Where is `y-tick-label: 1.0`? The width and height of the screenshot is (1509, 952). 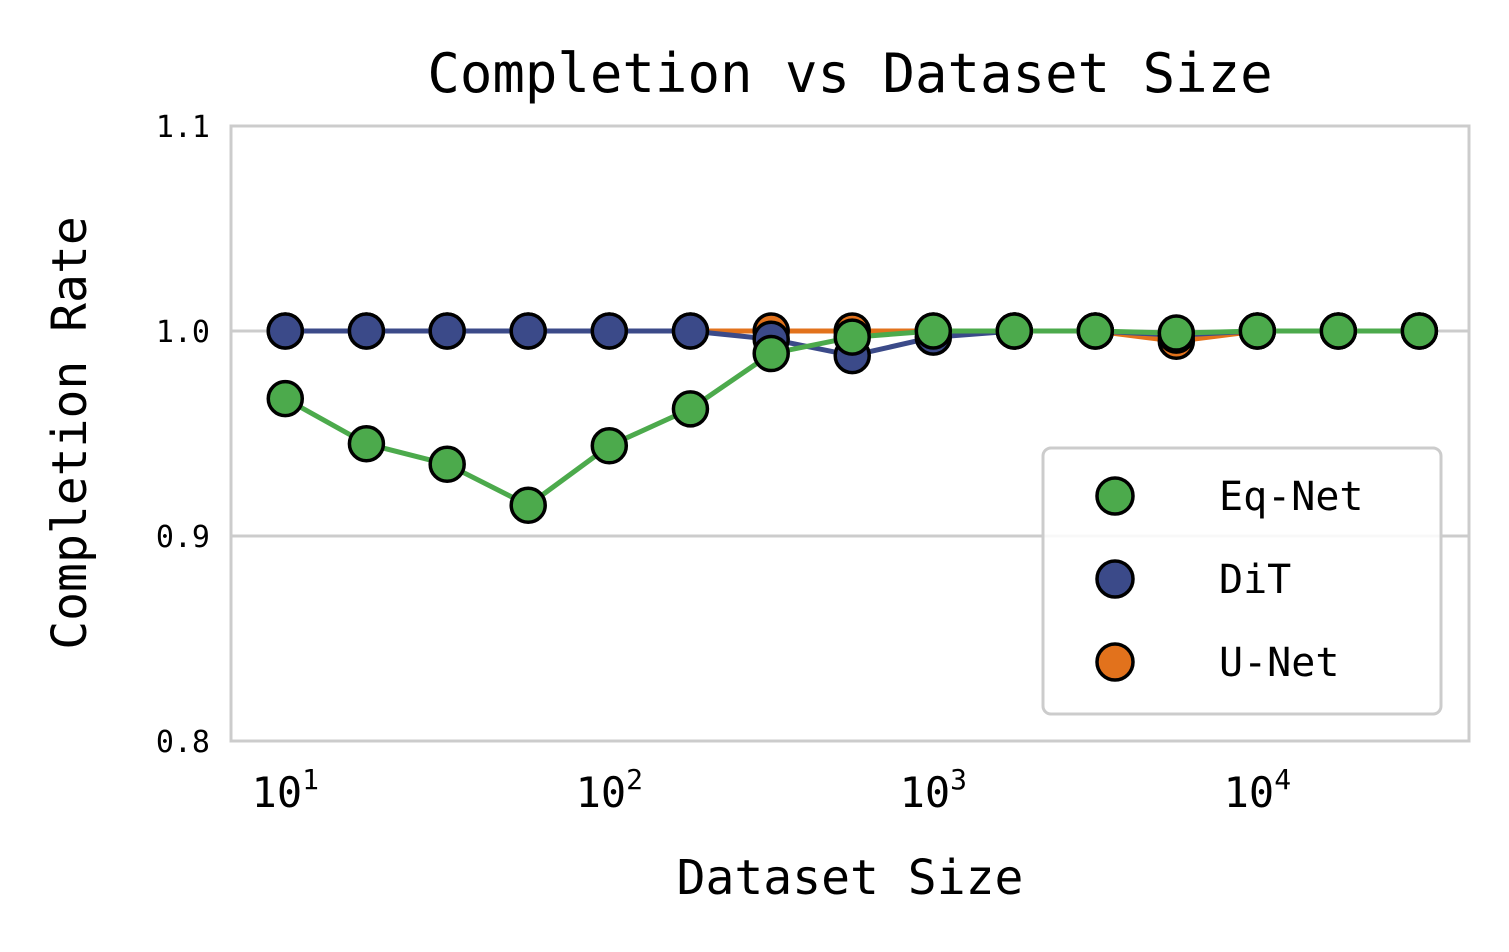
y-tick-label: 1.0 is located at coordinates (183, 332).